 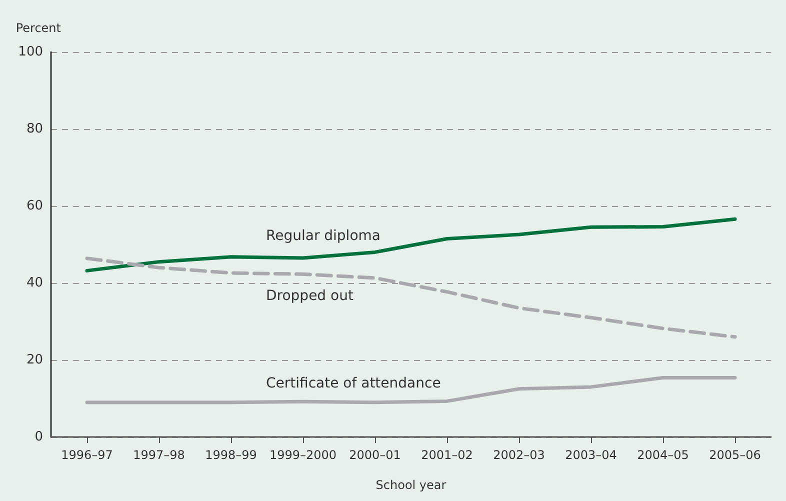 I want to click on series-label: Regular diploma, so click(x=323, y=236).